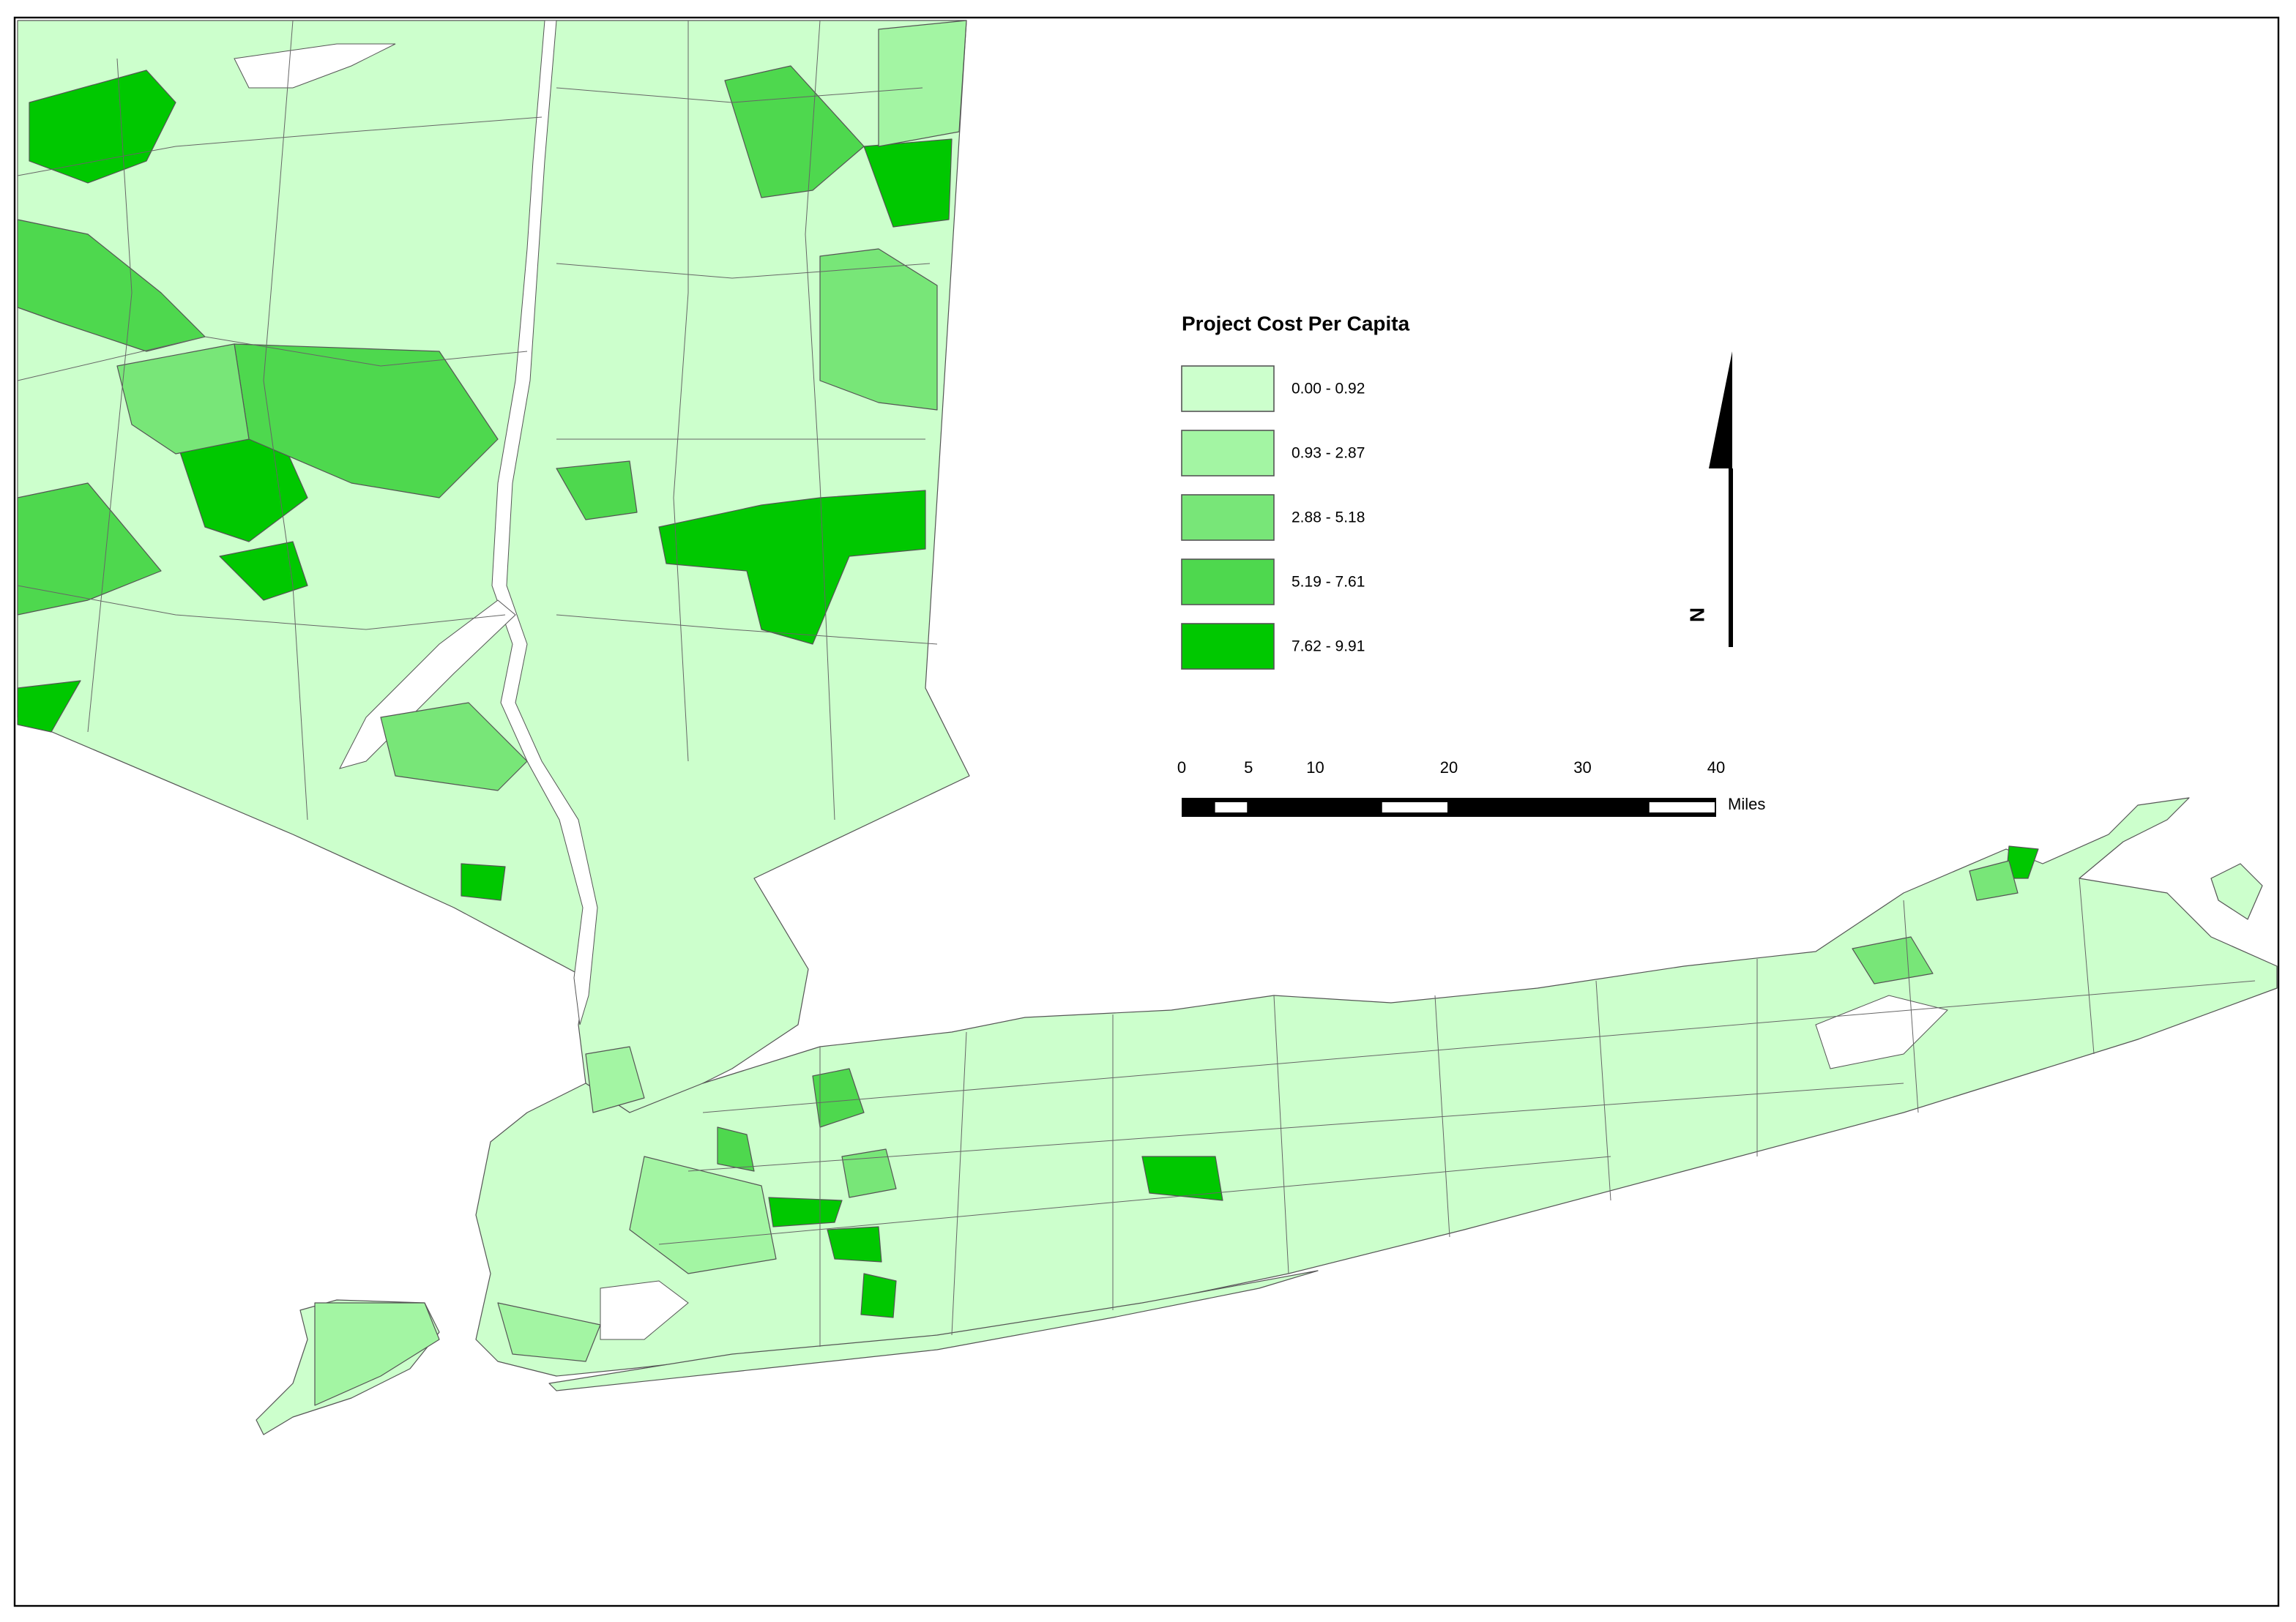 This screenshot has height=1622, width=2296. Describe the element at coordinates (1881, 1032) in the screenshot. I see `peconic-bay` at that location.